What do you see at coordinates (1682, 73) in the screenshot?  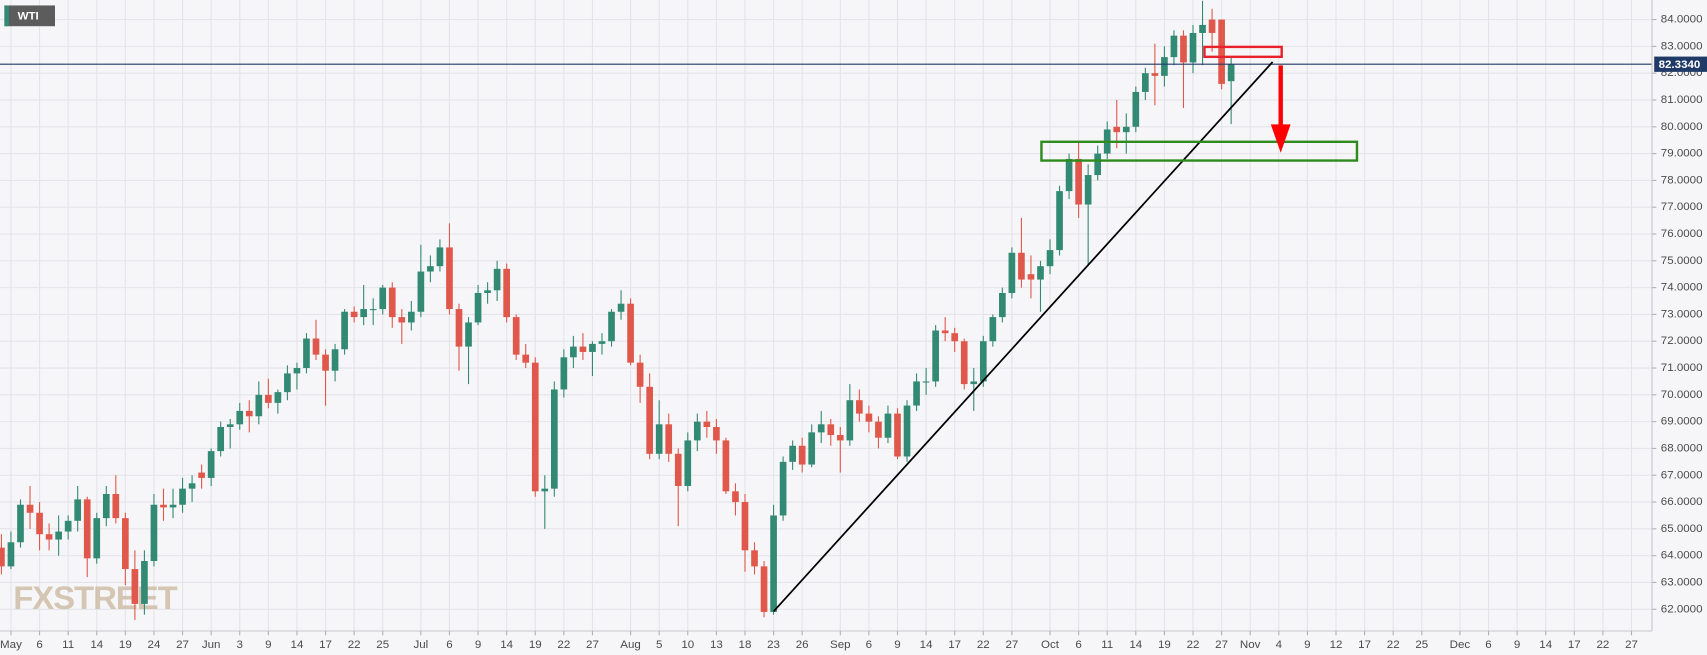 I see `y-tick-label: 82.0000` at bounding box center [1682, 73].